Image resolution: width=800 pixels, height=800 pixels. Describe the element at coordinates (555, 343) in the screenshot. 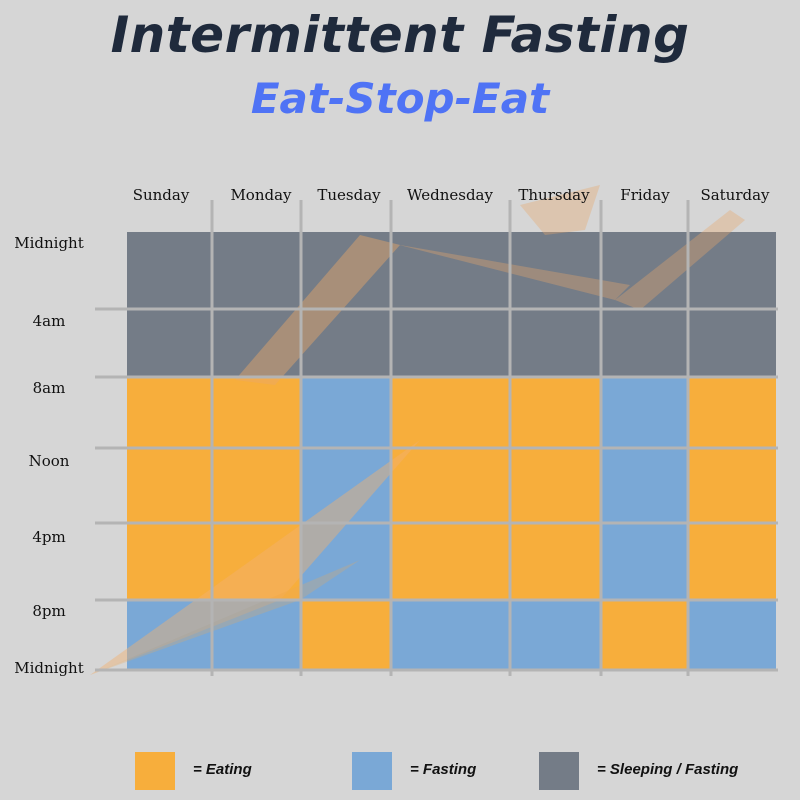

I see `cell-thursday-1-sleeping` at that location.